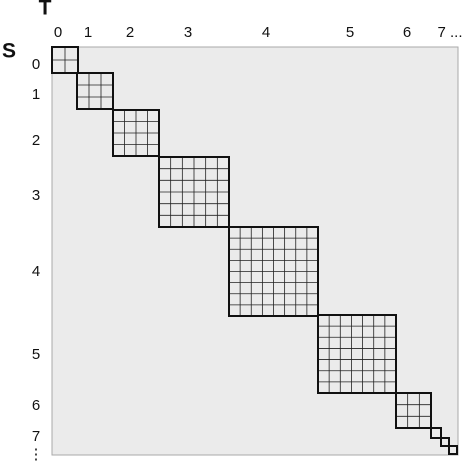 This screenshot has width=468, height=465. Describe the element at coordinates (350, 32) in the screenshot. I see `column-label: 5` at that location.